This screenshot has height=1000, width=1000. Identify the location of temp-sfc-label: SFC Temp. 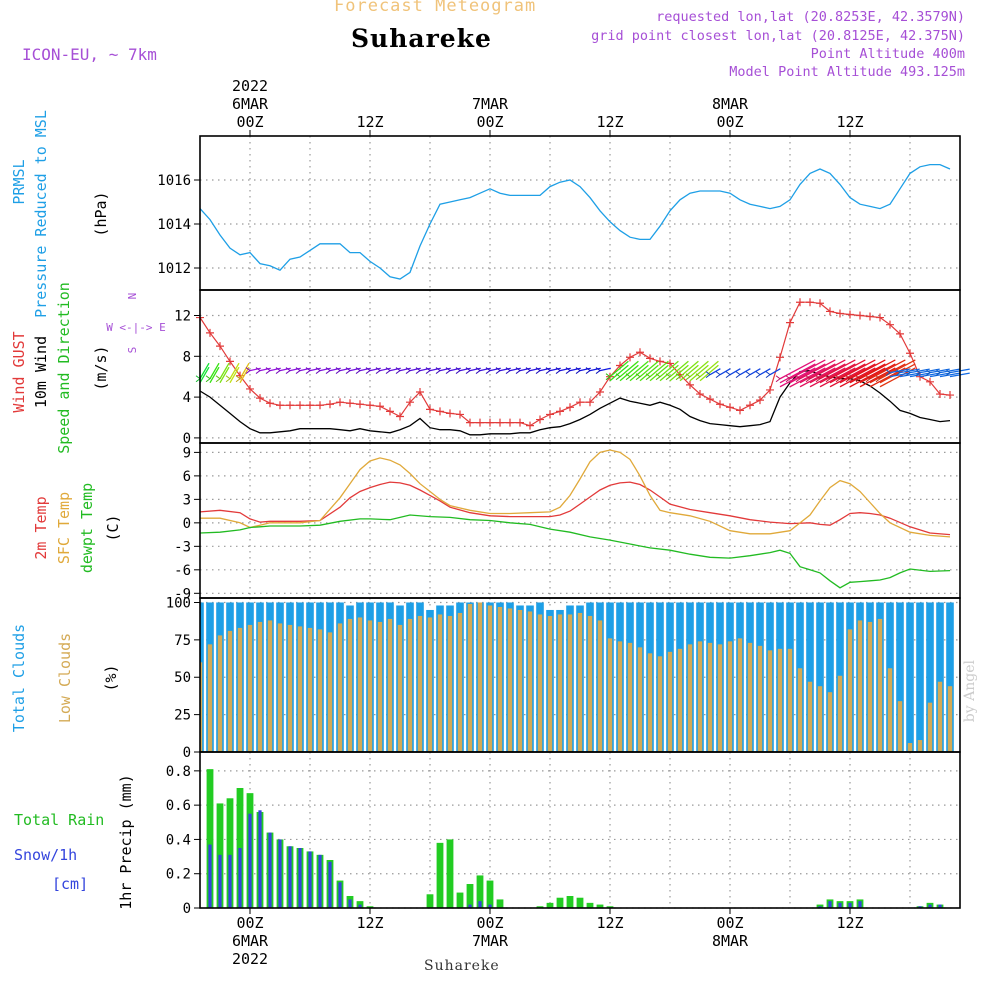
(64, 528).